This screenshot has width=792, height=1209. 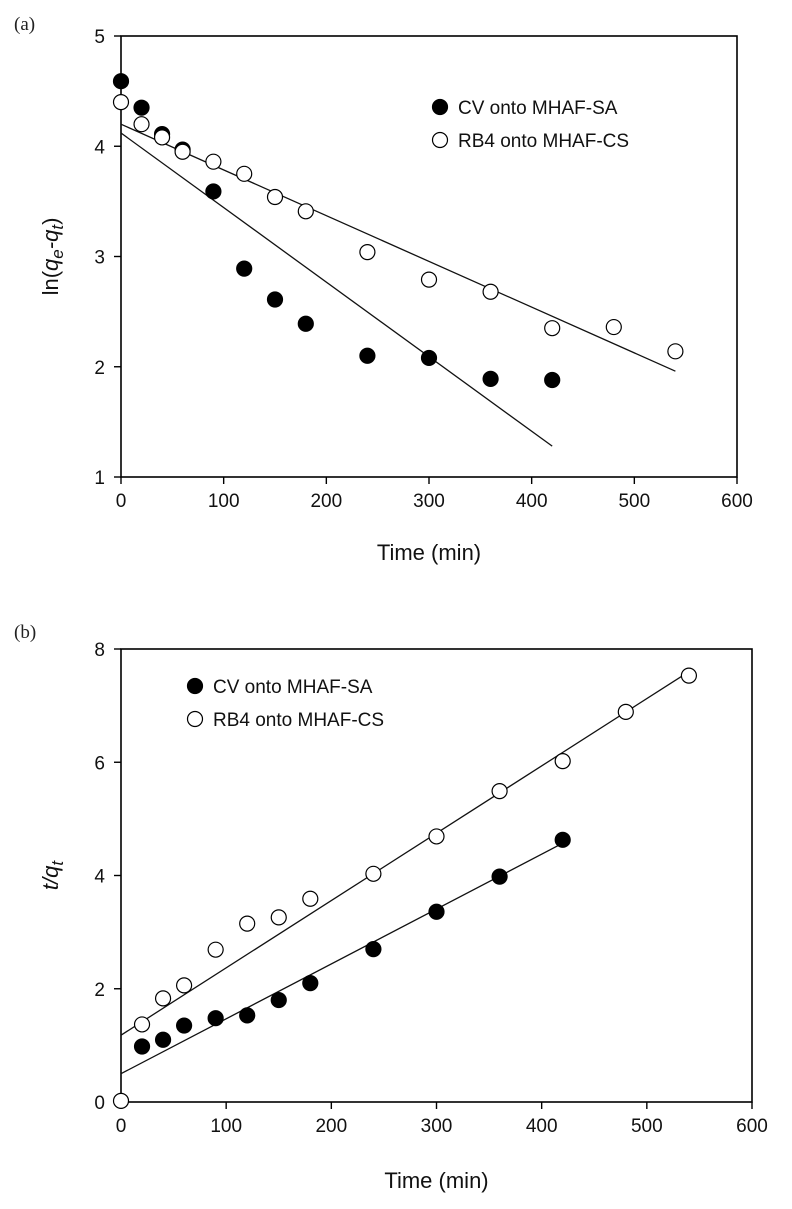 I want to click on y-axis-label: ln(qe-qt), so click(x=52, y=257).